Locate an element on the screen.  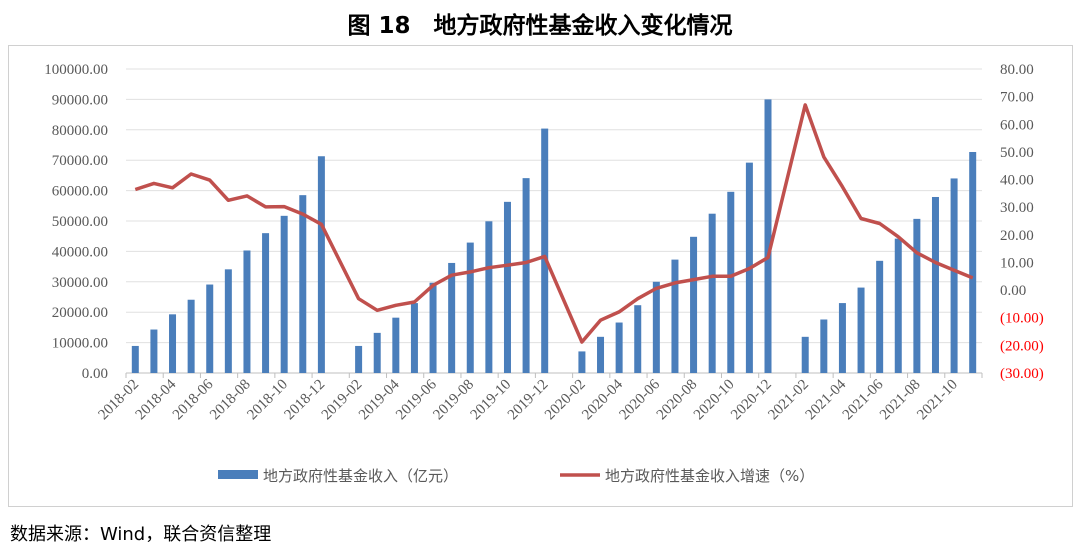
y-right-tick-label: 30.00 is located at coordinates (1017, 208).